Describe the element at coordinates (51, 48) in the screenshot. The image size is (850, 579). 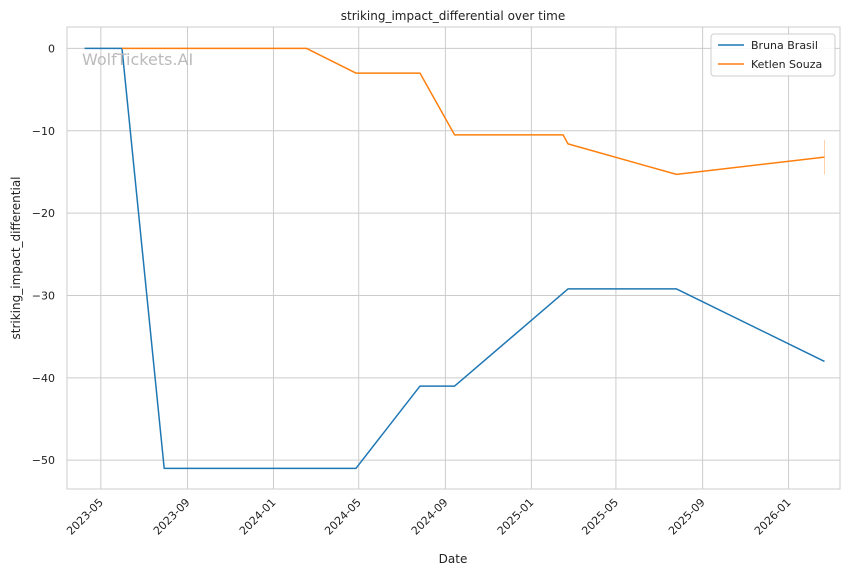
I see `y-tick-label: 0` at that location.